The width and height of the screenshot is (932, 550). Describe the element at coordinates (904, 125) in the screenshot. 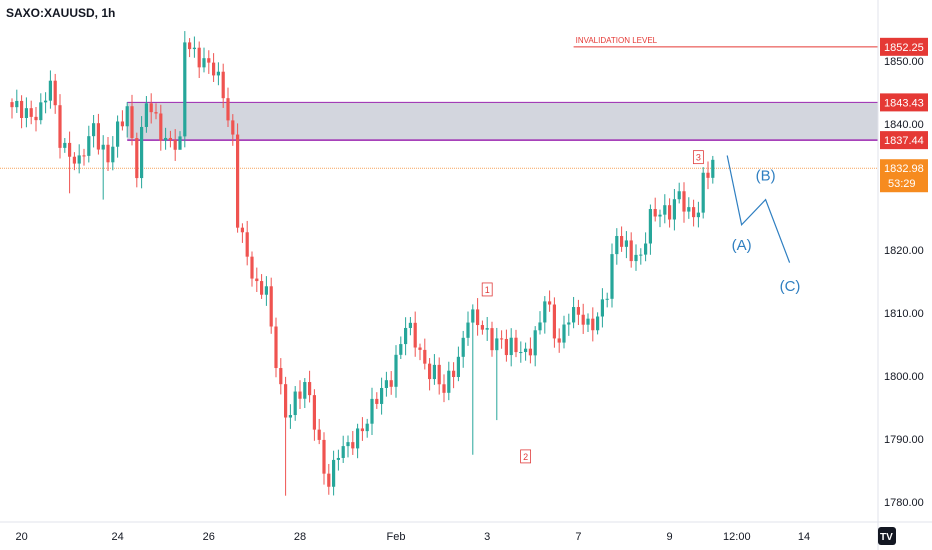

I see `y-tick-label: 1840.00` at that location.